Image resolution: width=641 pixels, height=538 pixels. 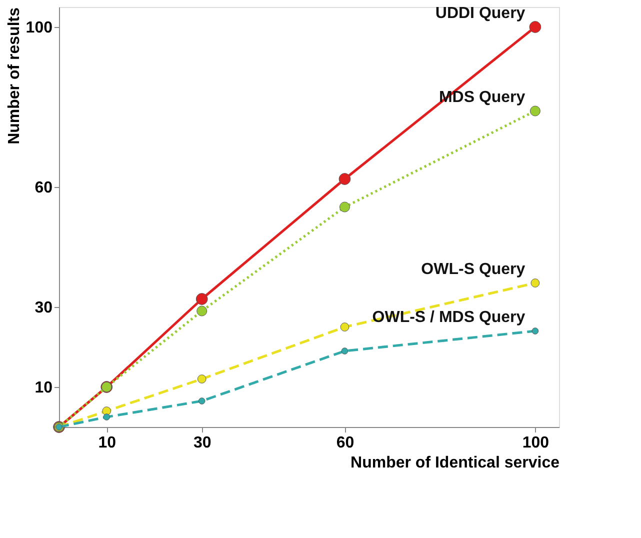 I want to click on y-tick-label: 60, so click(x=43, y=188).